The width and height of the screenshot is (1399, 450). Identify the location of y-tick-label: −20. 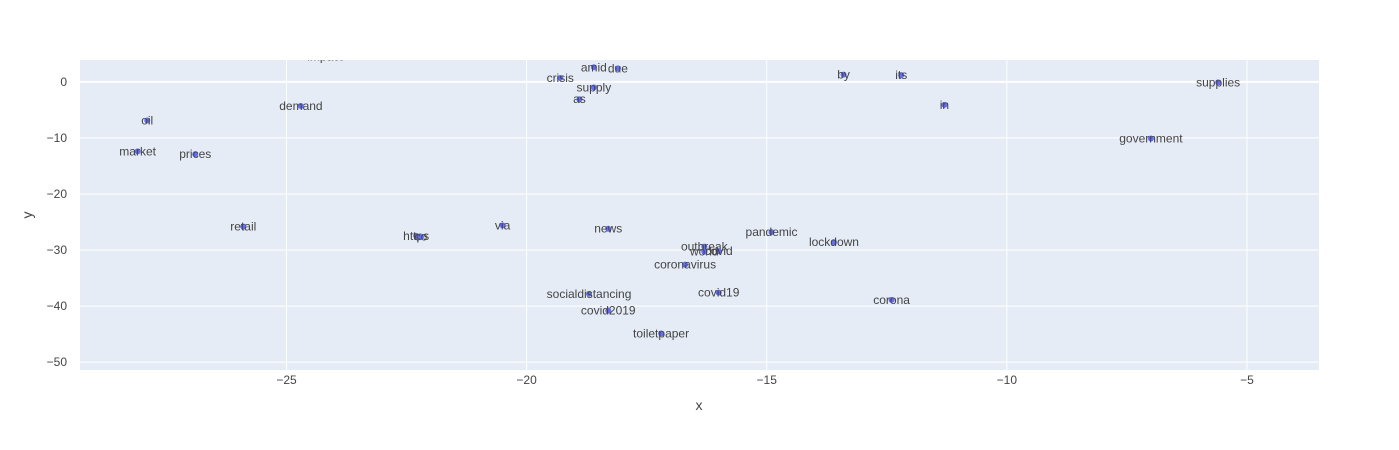
(57, 194).